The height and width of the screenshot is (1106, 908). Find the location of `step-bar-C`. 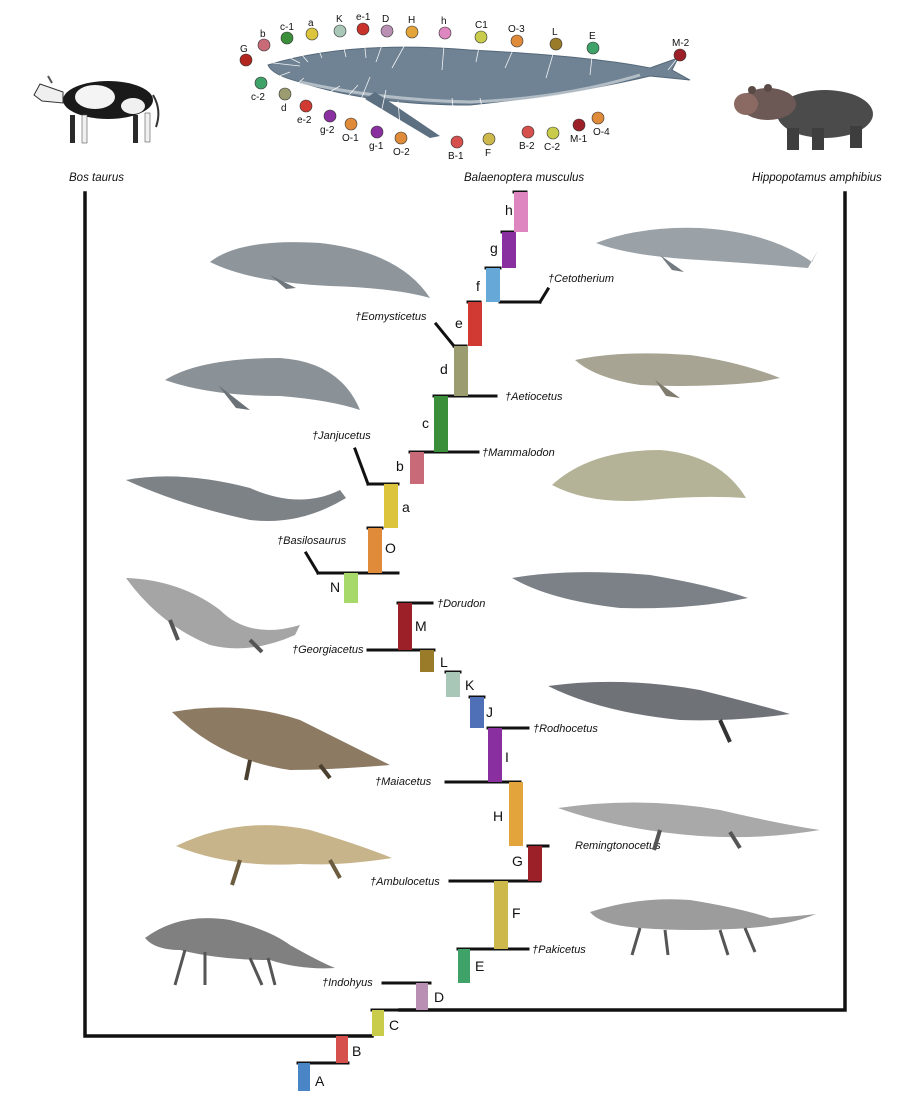

step-bar-C is located at coordinates (378, 1023).